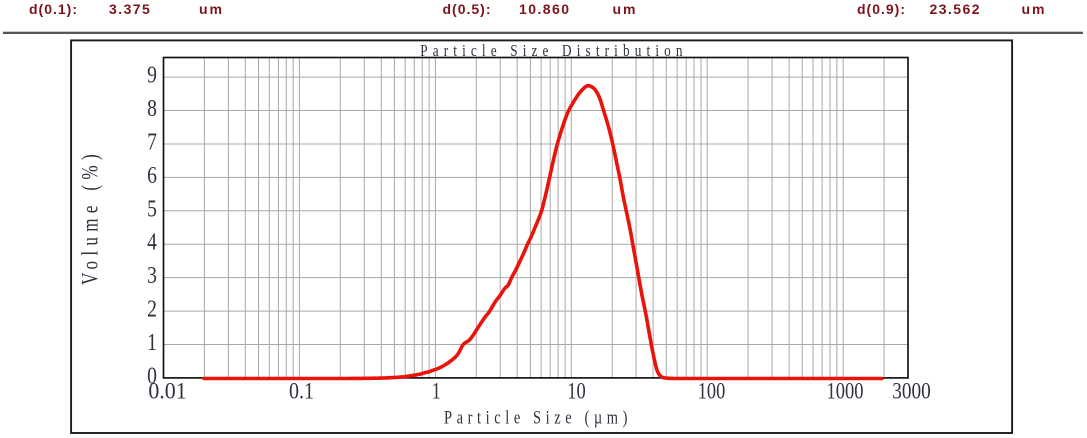 The width and height of the screenshot is (1087, 438). What do you see at coordinates (712, 391) in the screenshot?
I see `svg-text: 100` at bounding box center [712, 391].